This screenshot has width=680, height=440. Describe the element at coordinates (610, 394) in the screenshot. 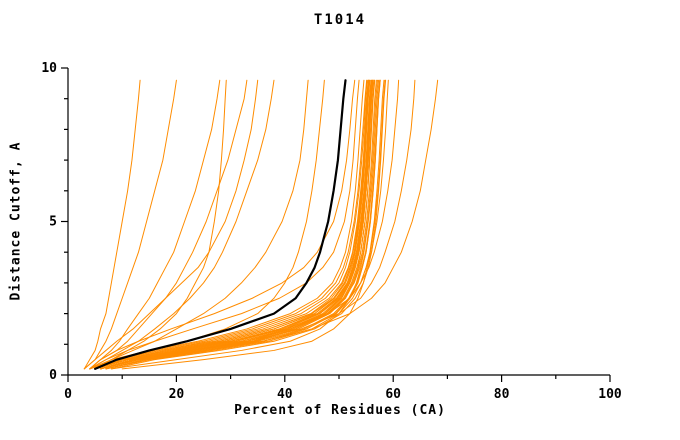

I see `x-tick-label: 100` at that location.